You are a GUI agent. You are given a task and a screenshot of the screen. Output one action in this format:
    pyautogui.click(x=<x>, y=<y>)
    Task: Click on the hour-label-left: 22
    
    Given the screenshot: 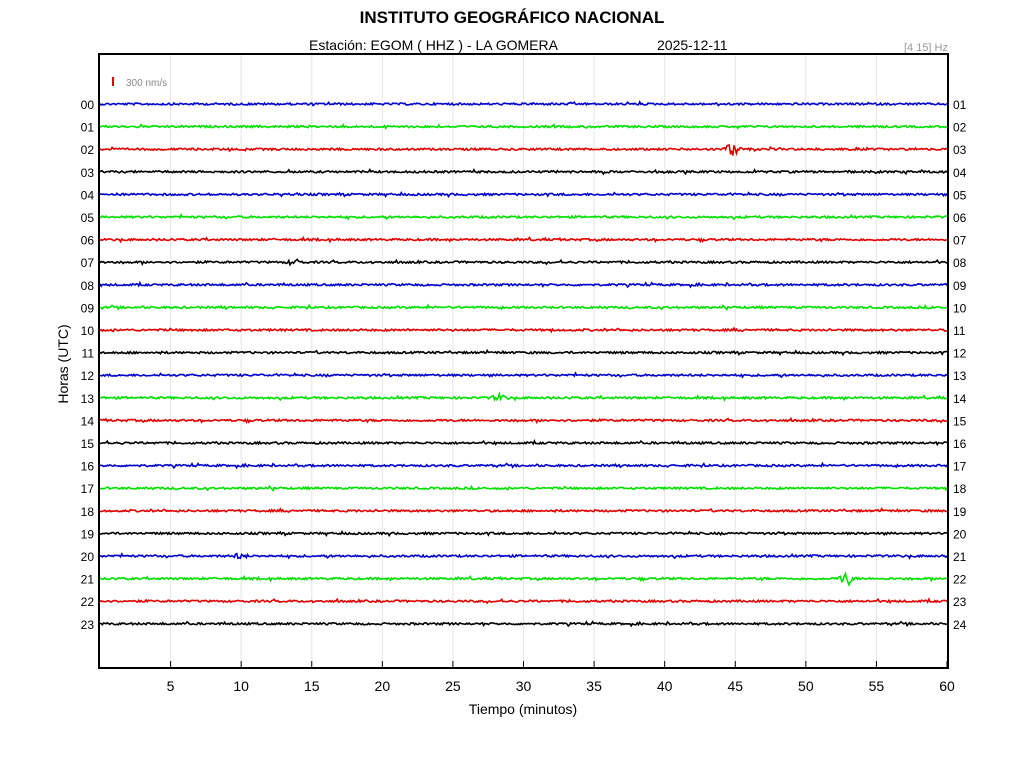 What is the action you would take?
    pyautogui.click(x=88, y=602)
    